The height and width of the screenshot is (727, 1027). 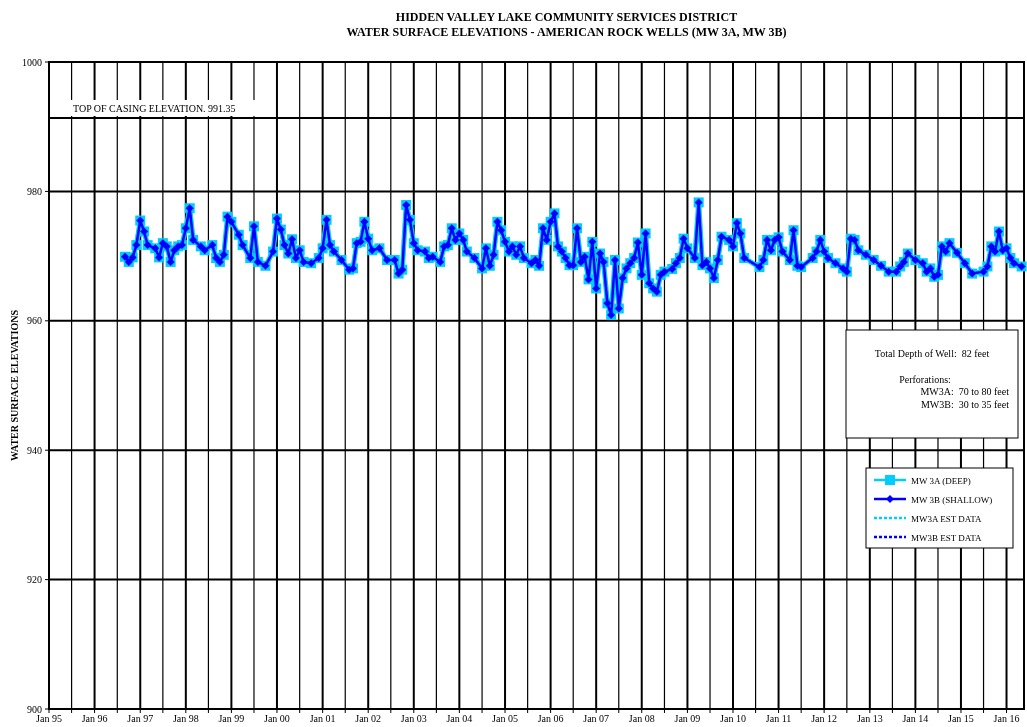 I want to click on legend-label: MW 3A (DEEP), so click(x=941, y=480).